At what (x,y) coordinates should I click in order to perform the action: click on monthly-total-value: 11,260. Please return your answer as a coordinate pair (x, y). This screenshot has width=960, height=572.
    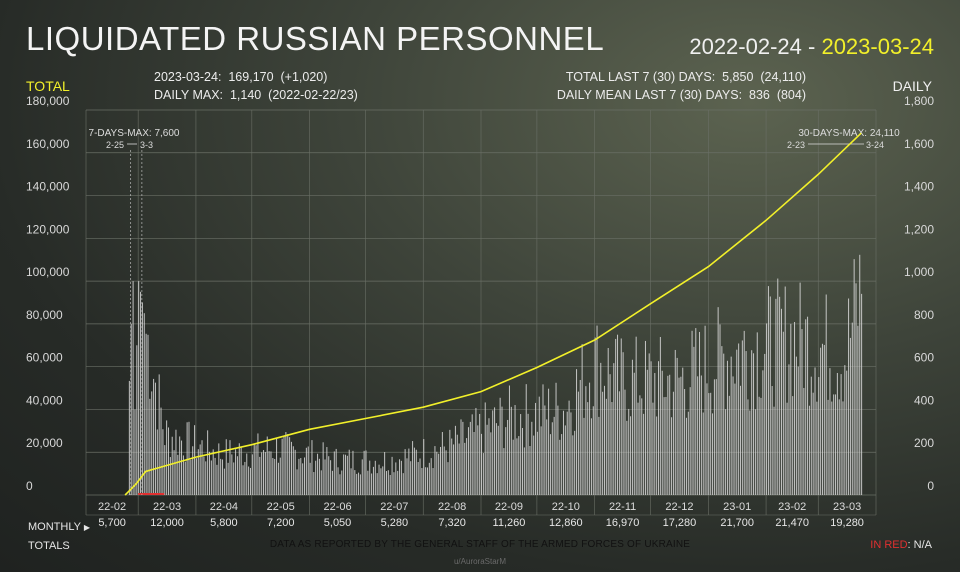
    Looking at the image, I should click on (509, 523).